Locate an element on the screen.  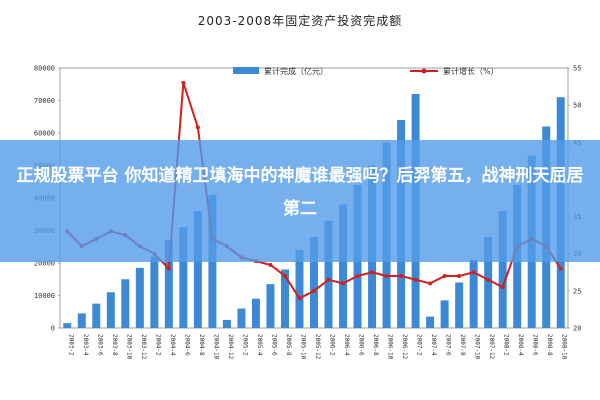
x-tick-label: 2008-4 is located at coordinates (520, 345).